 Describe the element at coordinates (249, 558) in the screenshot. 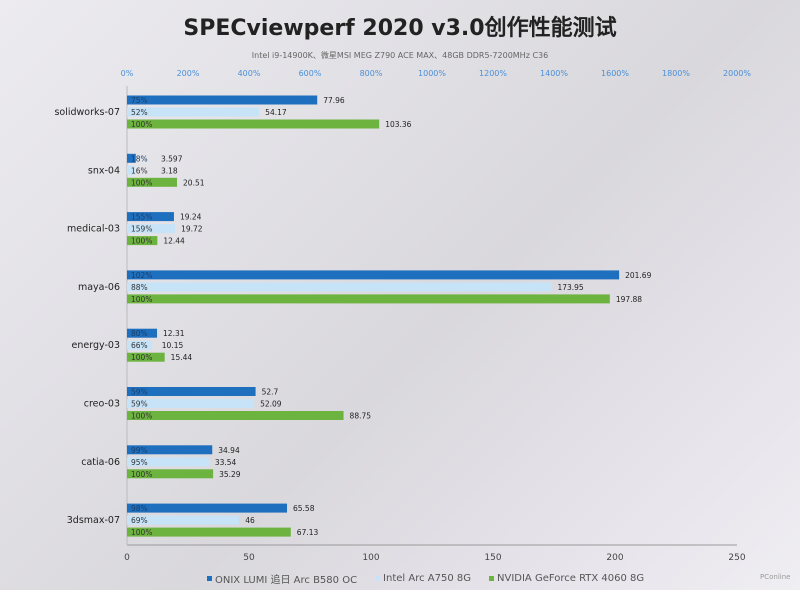

I see `x-tick-label: 50` at that location.